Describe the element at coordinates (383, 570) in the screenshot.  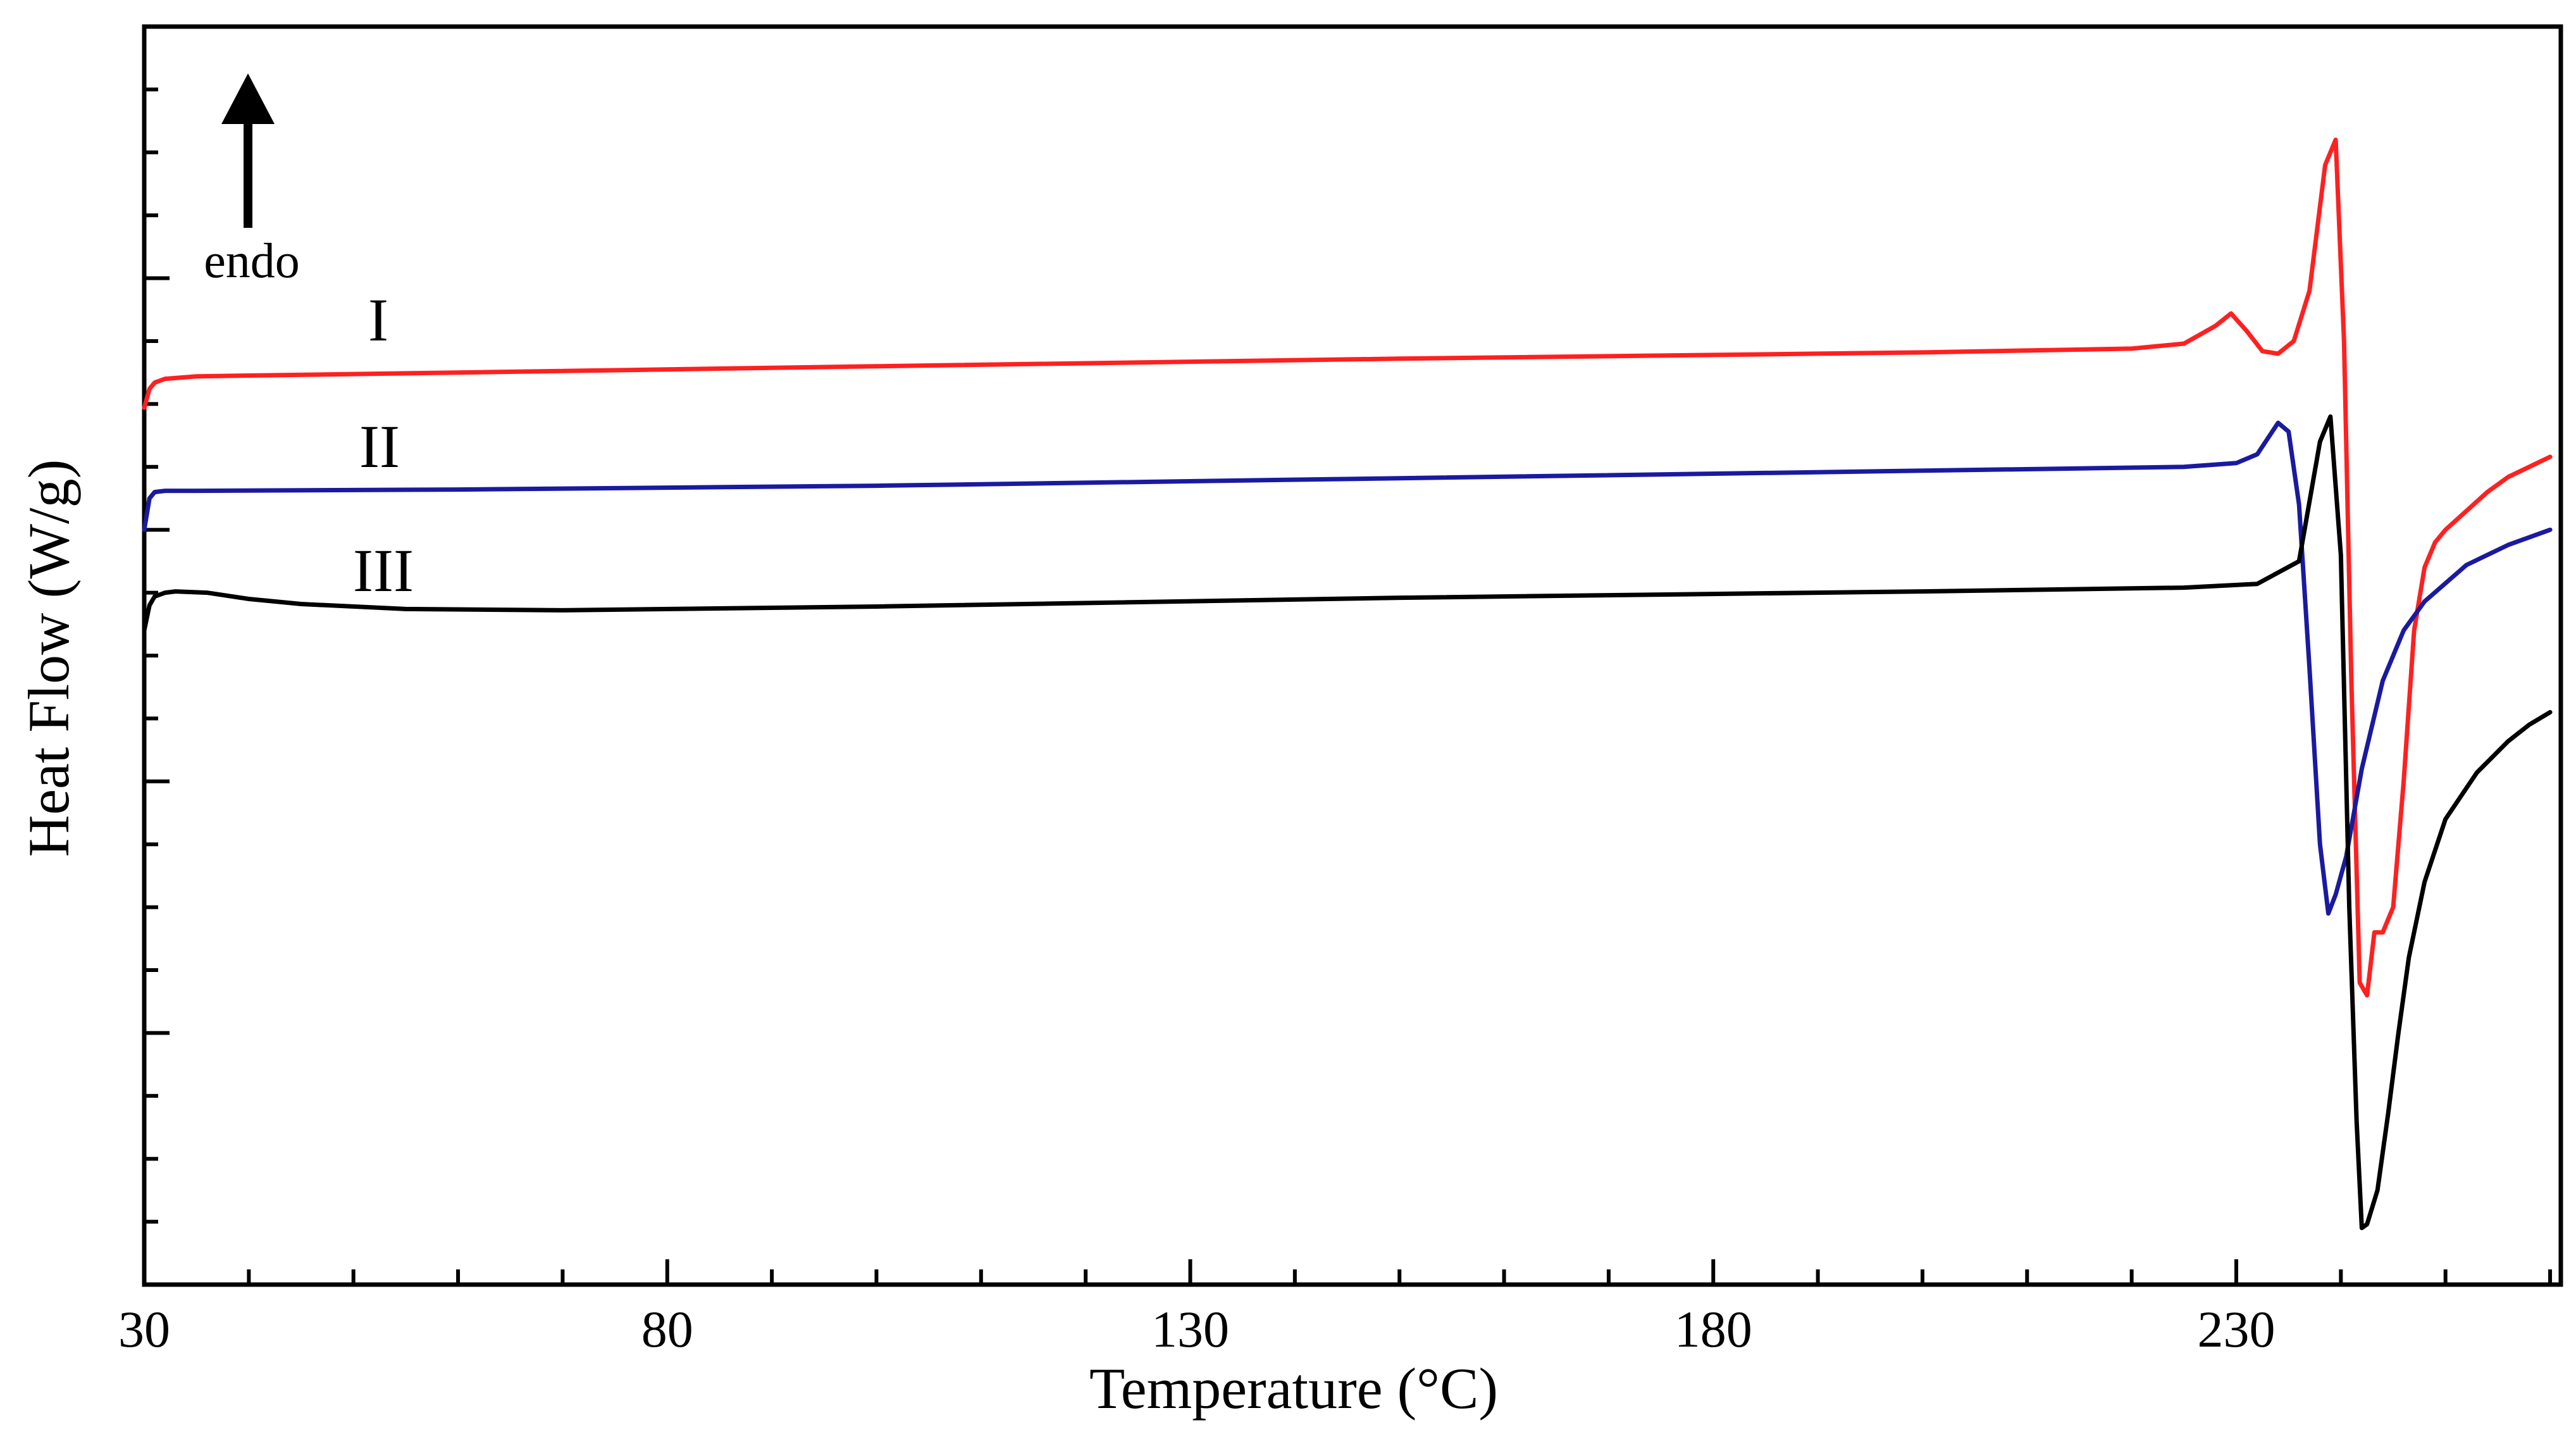
I see `curve-label-III: III` at that location.